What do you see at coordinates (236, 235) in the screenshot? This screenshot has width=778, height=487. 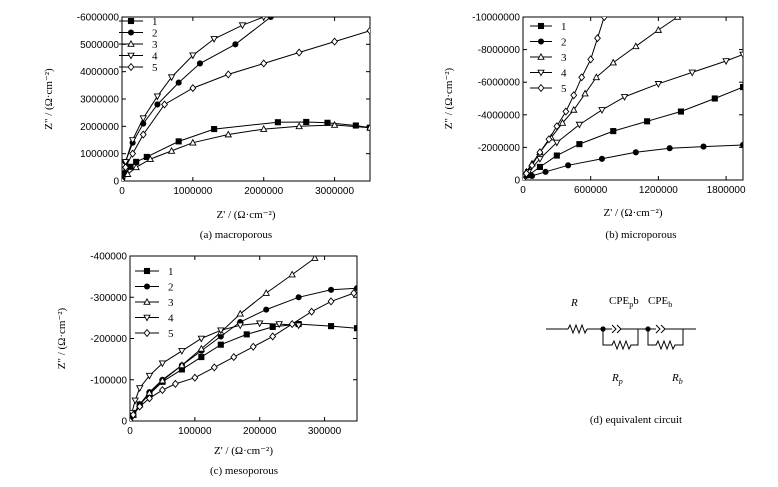 I see `panel-a-caption: (a) macroporous` at bounding box center [236, 235].